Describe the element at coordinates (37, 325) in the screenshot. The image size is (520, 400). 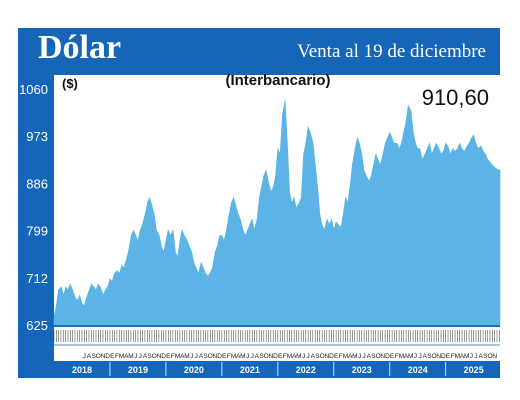
I see `y-tick-label: 625` at that location.